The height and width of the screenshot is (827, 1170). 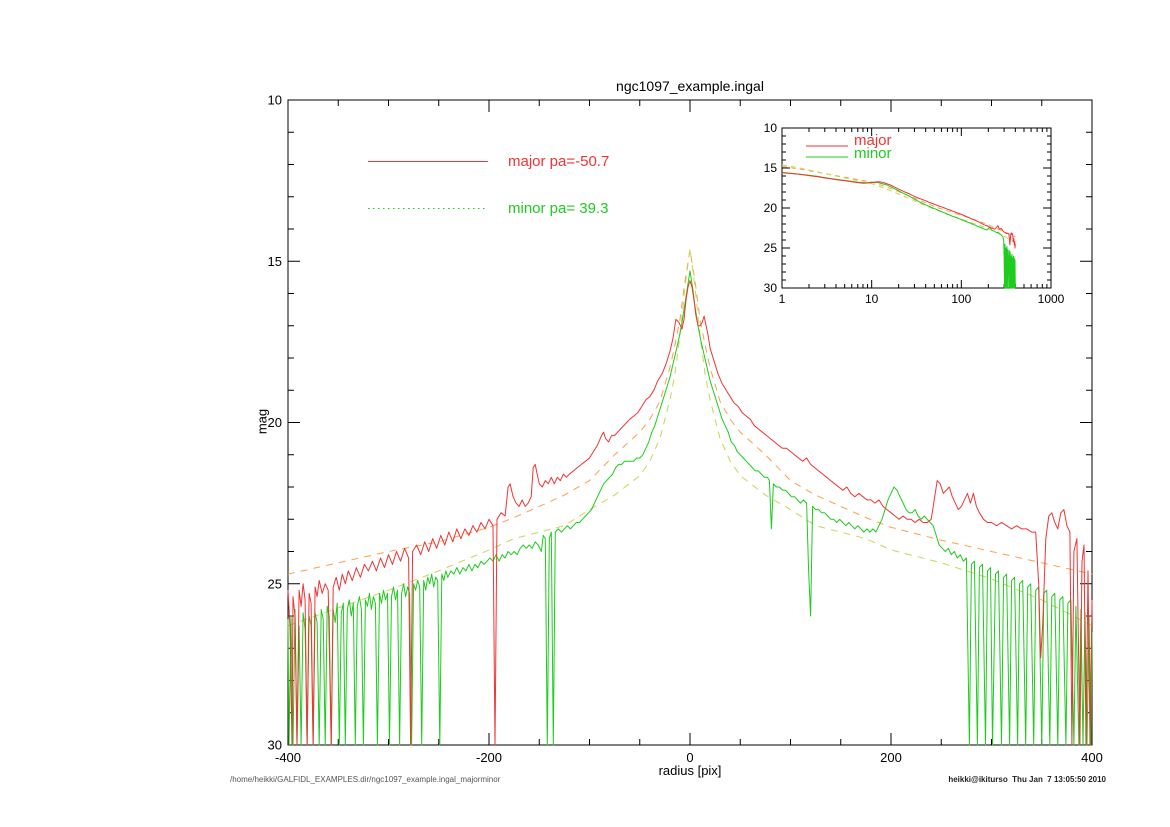 I want to click on inset-x-tick-label: 10, so click(x=872, y=299).